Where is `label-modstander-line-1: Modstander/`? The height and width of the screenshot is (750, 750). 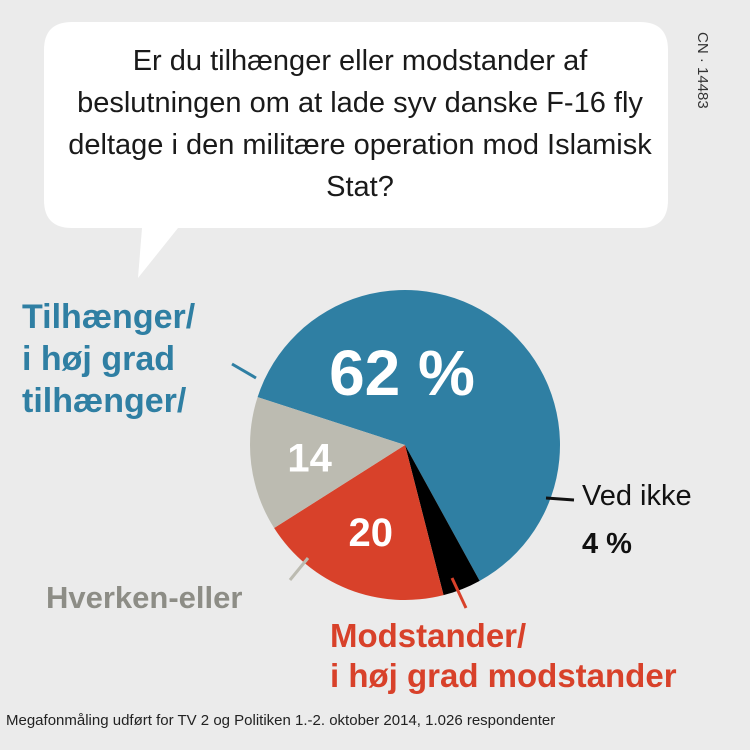 label-modstander-line-1: Modstander/ is located at coordinates (428, 635).